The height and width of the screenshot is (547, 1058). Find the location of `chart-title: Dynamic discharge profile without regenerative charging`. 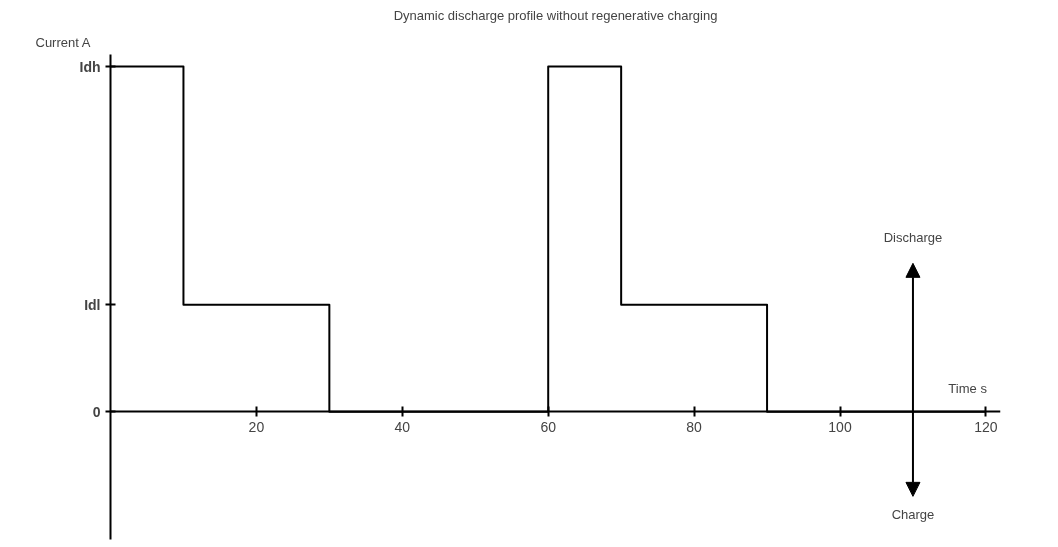

chart-title: Dynamic discharge profile without regenerative charging is located at coordinates (555, 15).